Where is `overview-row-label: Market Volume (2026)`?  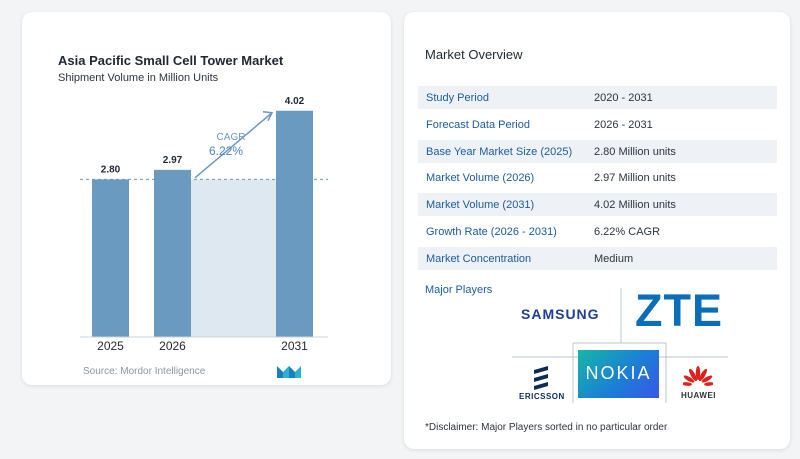 overview-row-label: Market Volume (2026) is located at coordinates (480, 177).